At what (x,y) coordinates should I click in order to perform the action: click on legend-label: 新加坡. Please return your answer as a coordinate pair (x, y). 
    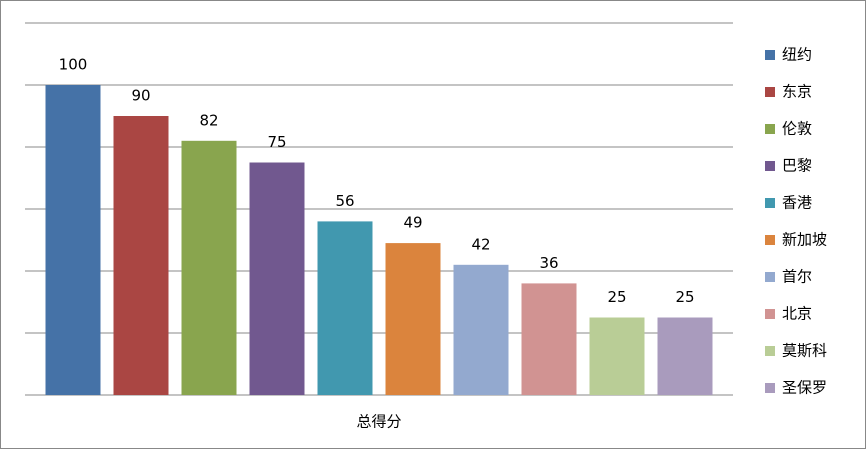
    Looking at the image, I should click on (804, 240).